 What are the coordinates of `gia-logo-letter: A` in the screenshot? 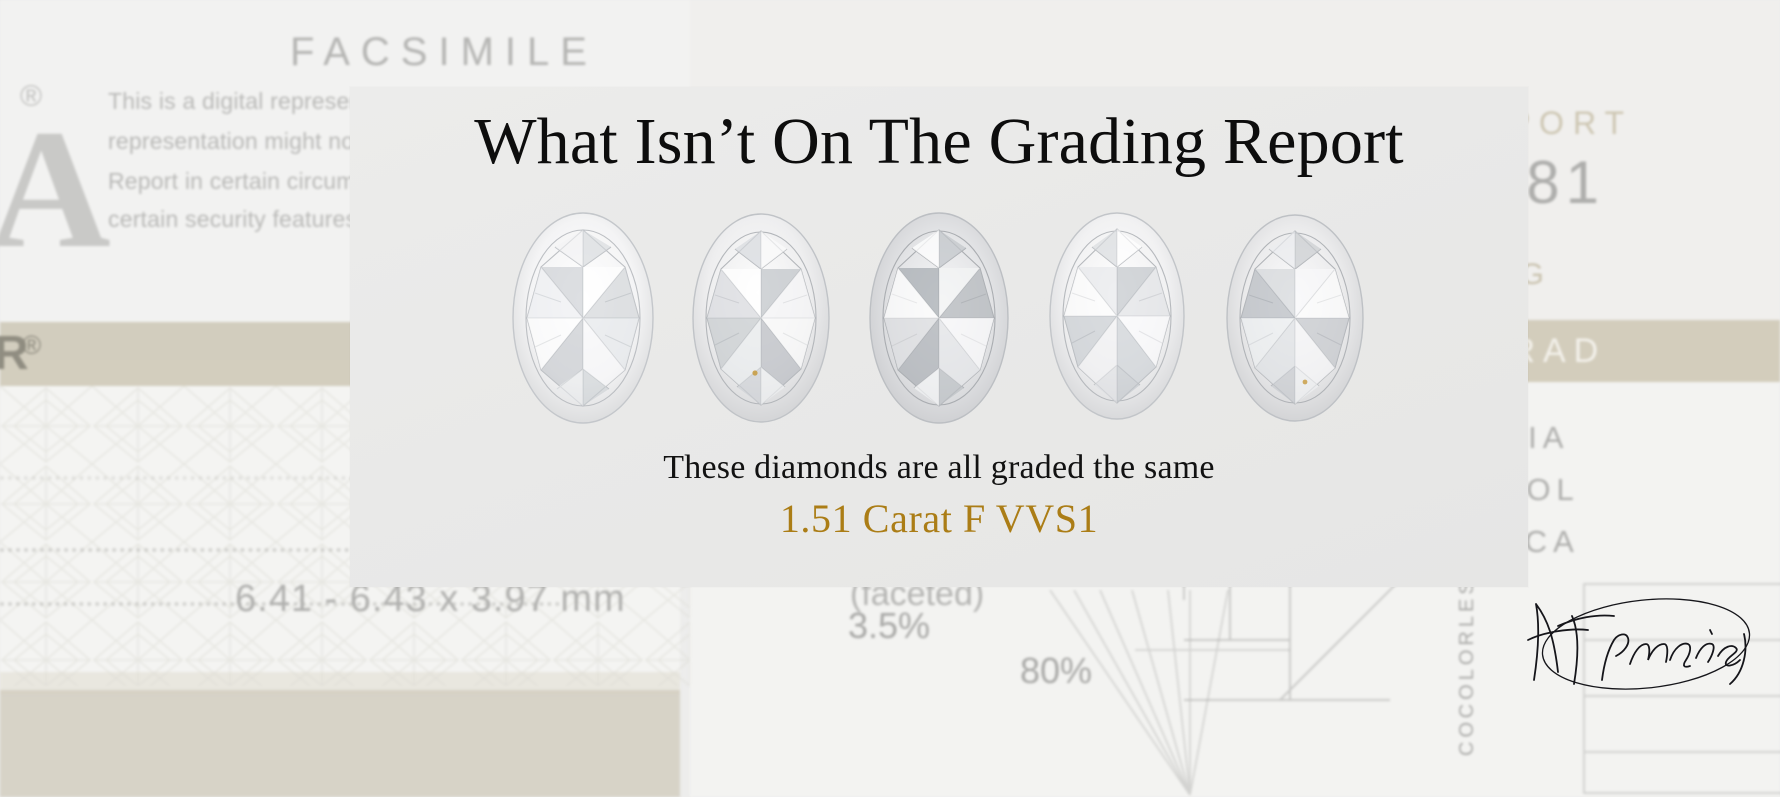 It's located at (55, 189).